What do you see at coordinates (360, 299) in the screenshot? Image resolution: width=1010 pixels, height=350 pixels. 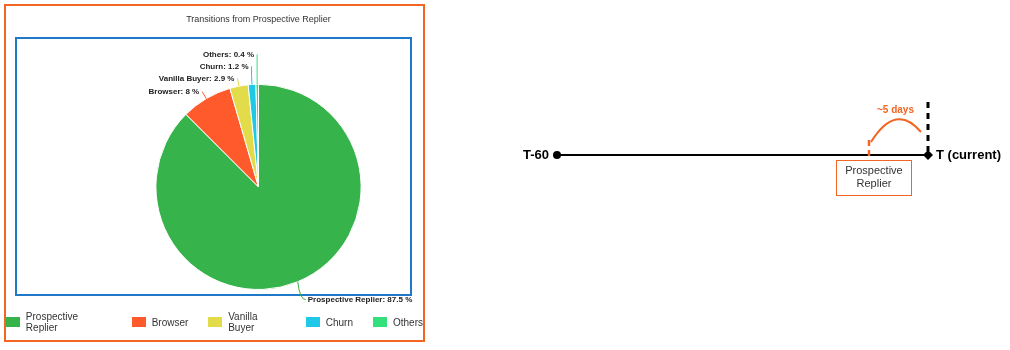 I see `data-label: Prospective Replier: 87.5 %` at bounding box center [360, 299].